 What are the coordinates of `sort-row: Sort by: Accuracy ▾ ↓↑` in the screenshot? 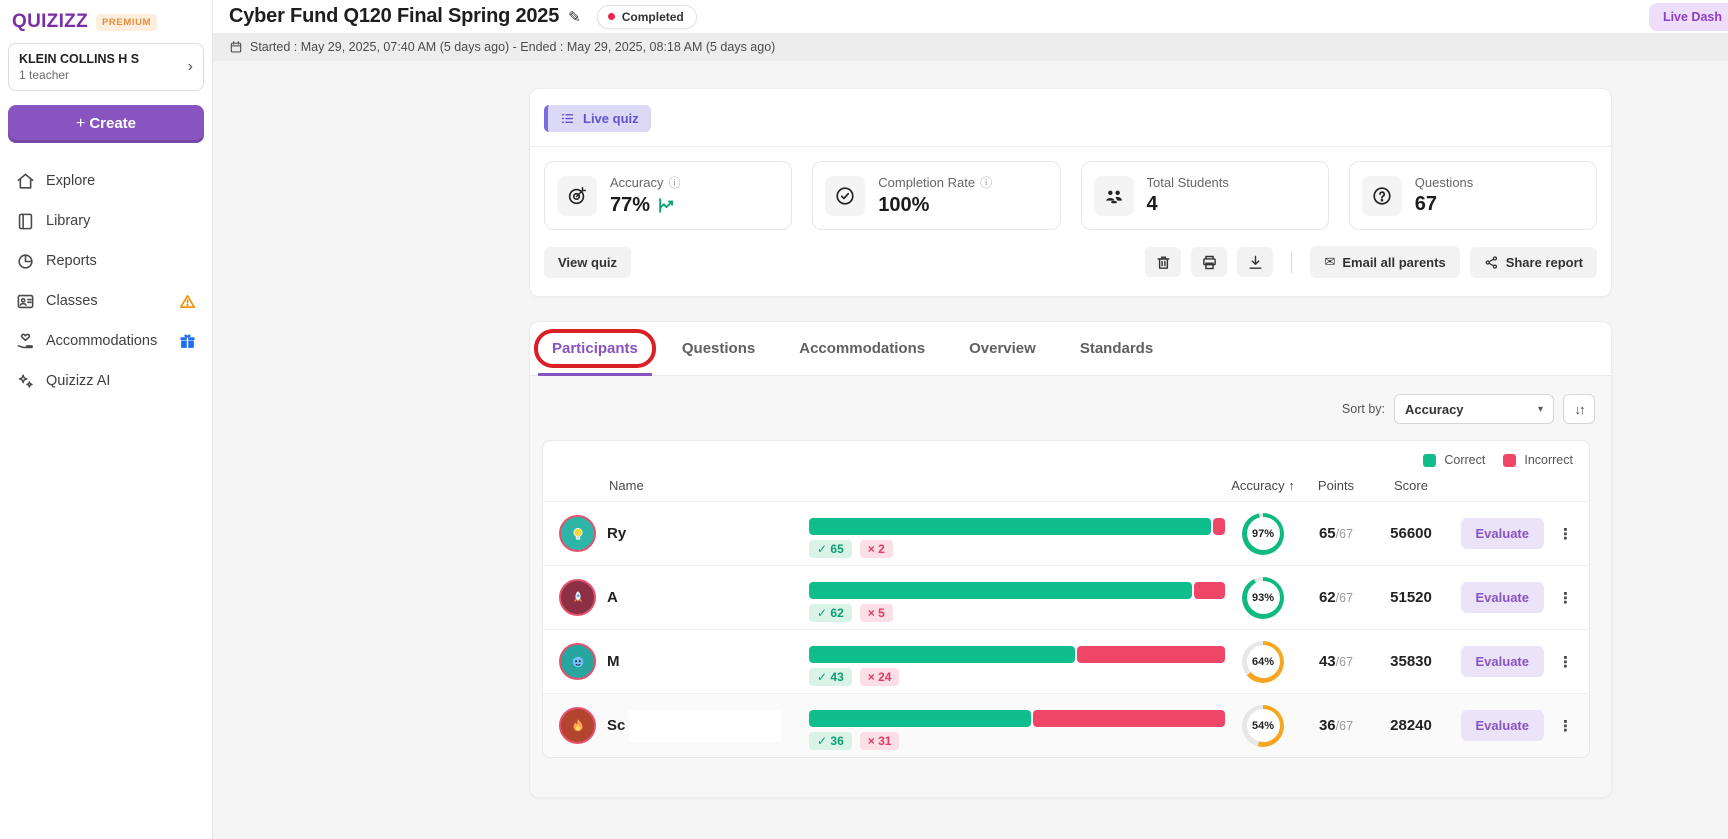 It's located at (1068, 409).